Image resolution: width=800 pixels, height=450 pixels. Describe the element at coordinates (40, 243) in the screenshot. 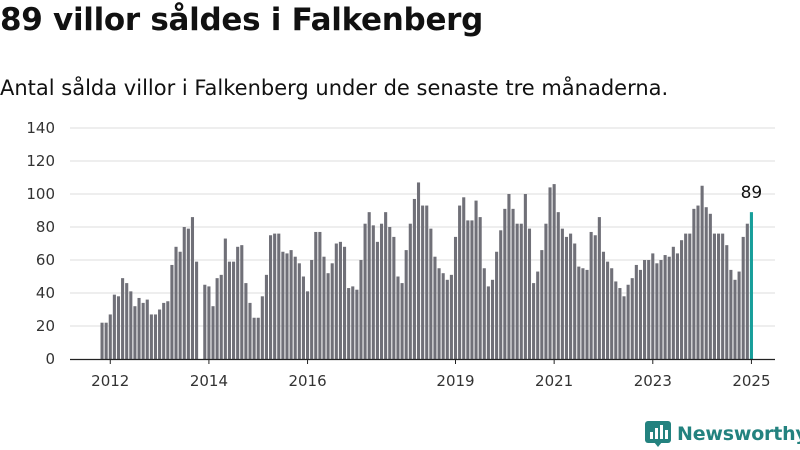

I see `y-axis-tick-labels: 0 20 40 60 80 100 120 140` at that location.